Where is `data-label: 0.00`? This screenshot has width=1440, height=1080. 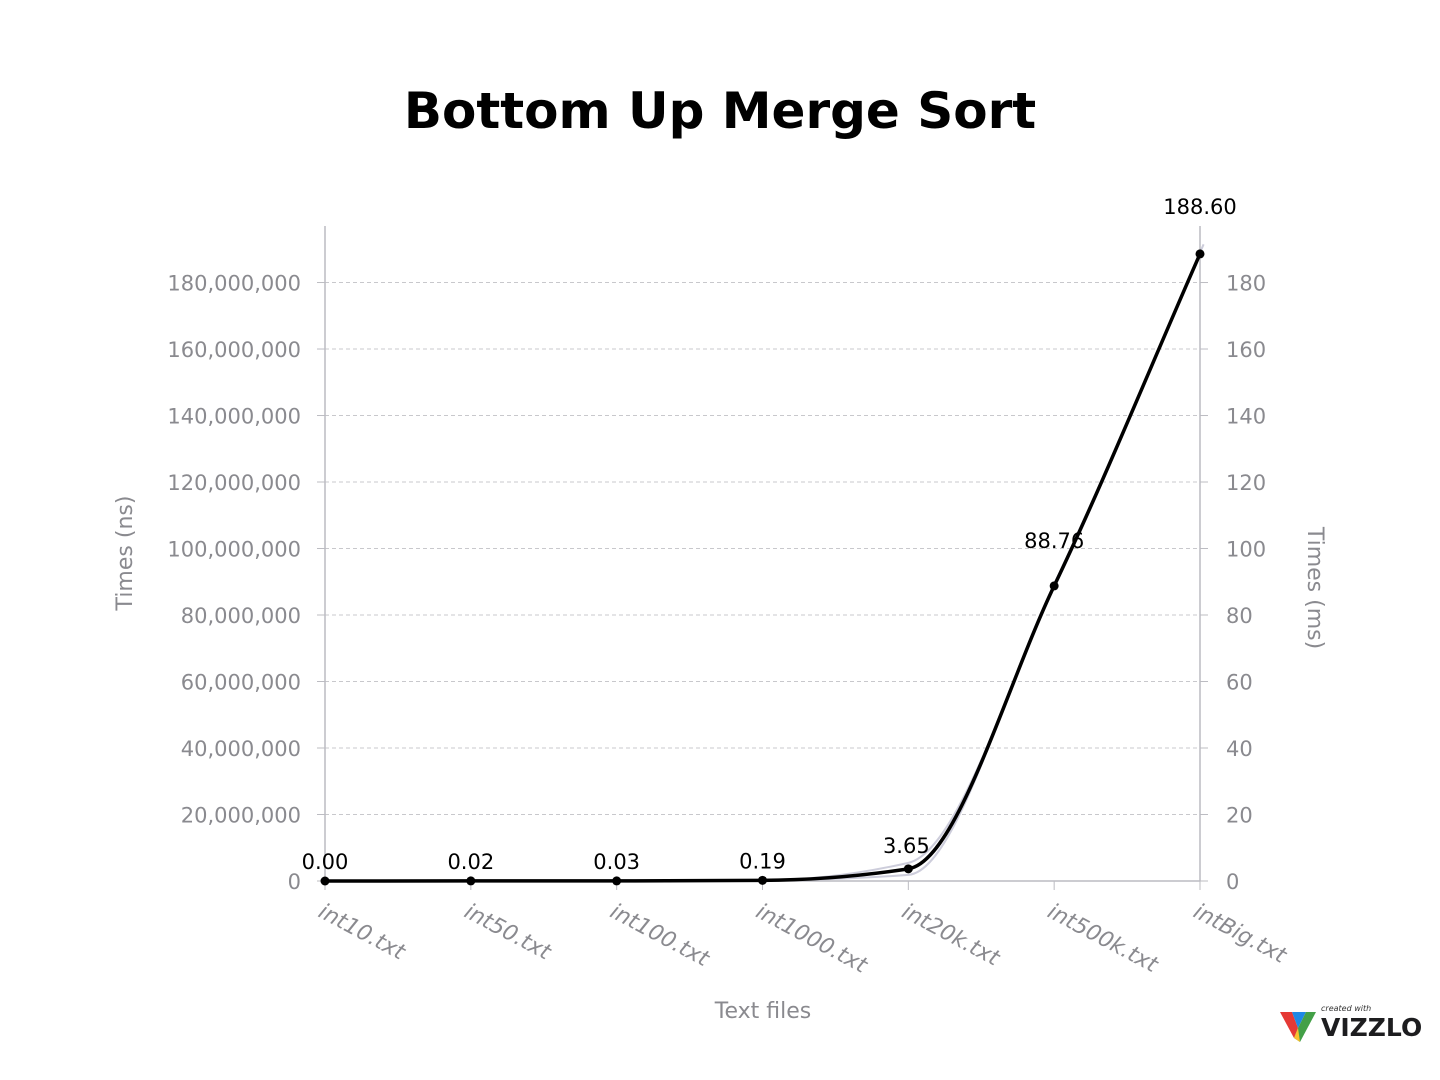 data-label: 0.00 is located at coordinates (325, 862).